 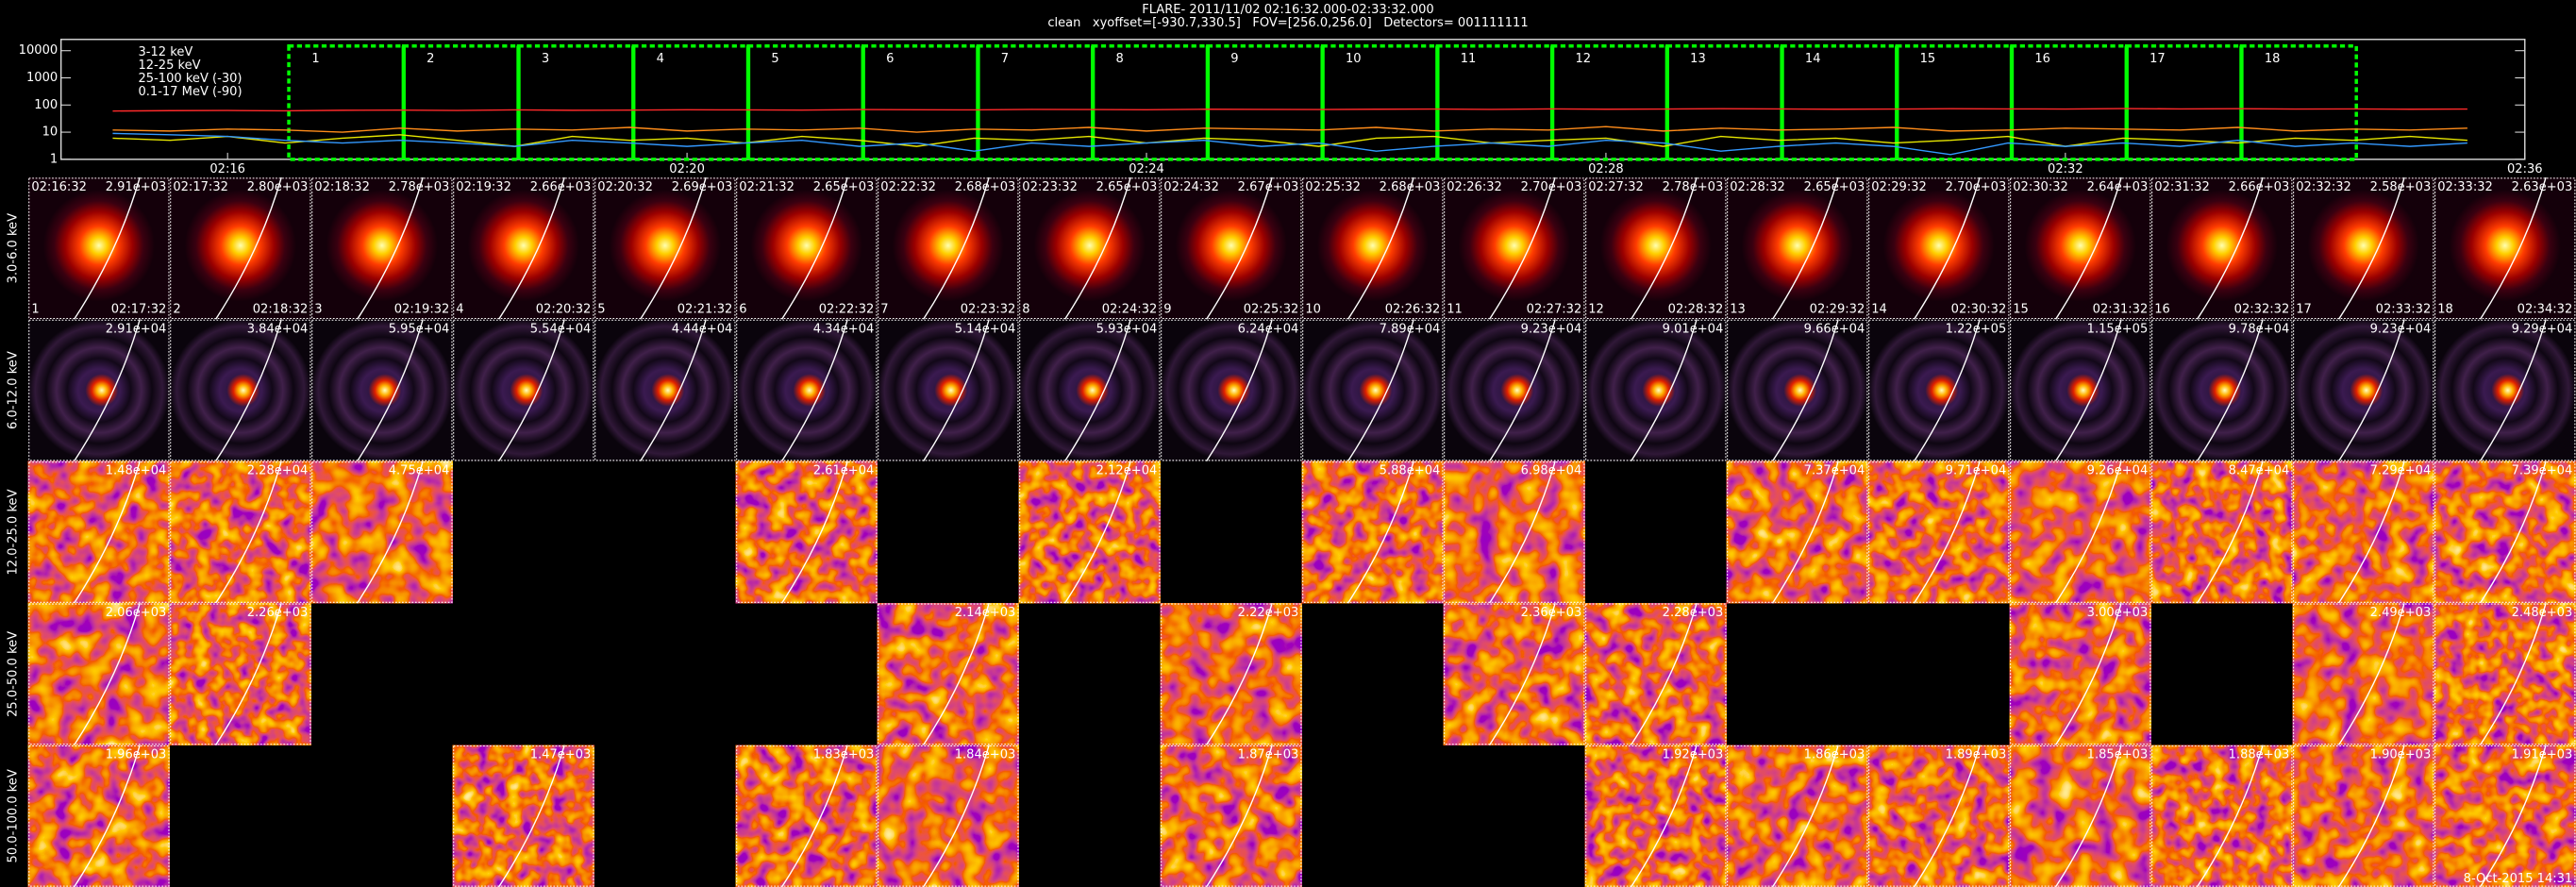 I want to click on legend-entry: 25-100 keV (-30), so click(x=190, y=79).